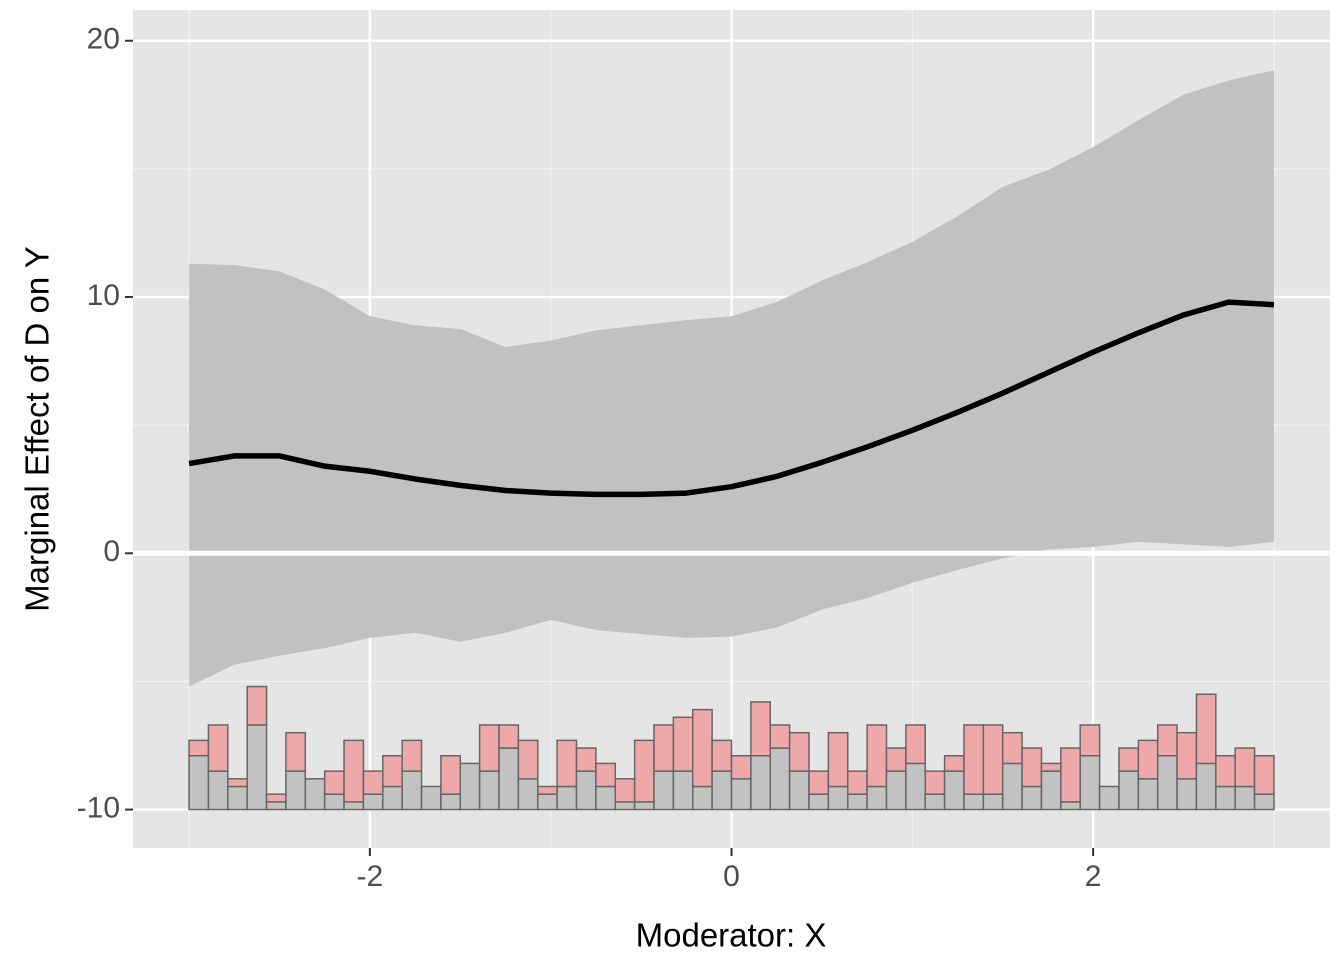 The image size is (1344, 960). What do you see at coordinates (1093, 876) in the screenshot?
I see `x-tick-label: 2` at bounding box center [1093, 876].